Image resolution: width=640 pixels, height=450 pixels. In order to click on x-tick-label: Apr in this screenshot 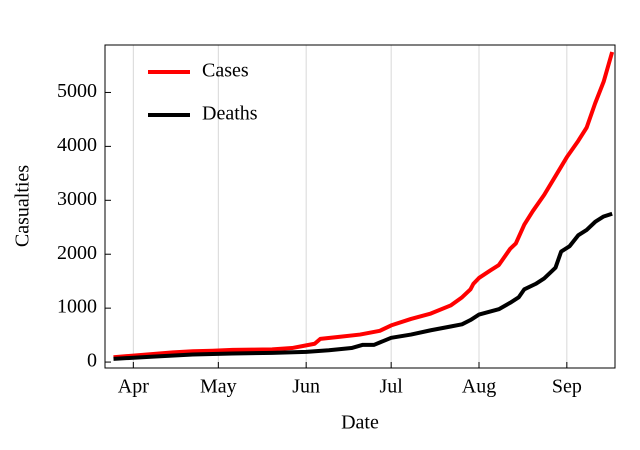, I will do `click(133, 387)`.